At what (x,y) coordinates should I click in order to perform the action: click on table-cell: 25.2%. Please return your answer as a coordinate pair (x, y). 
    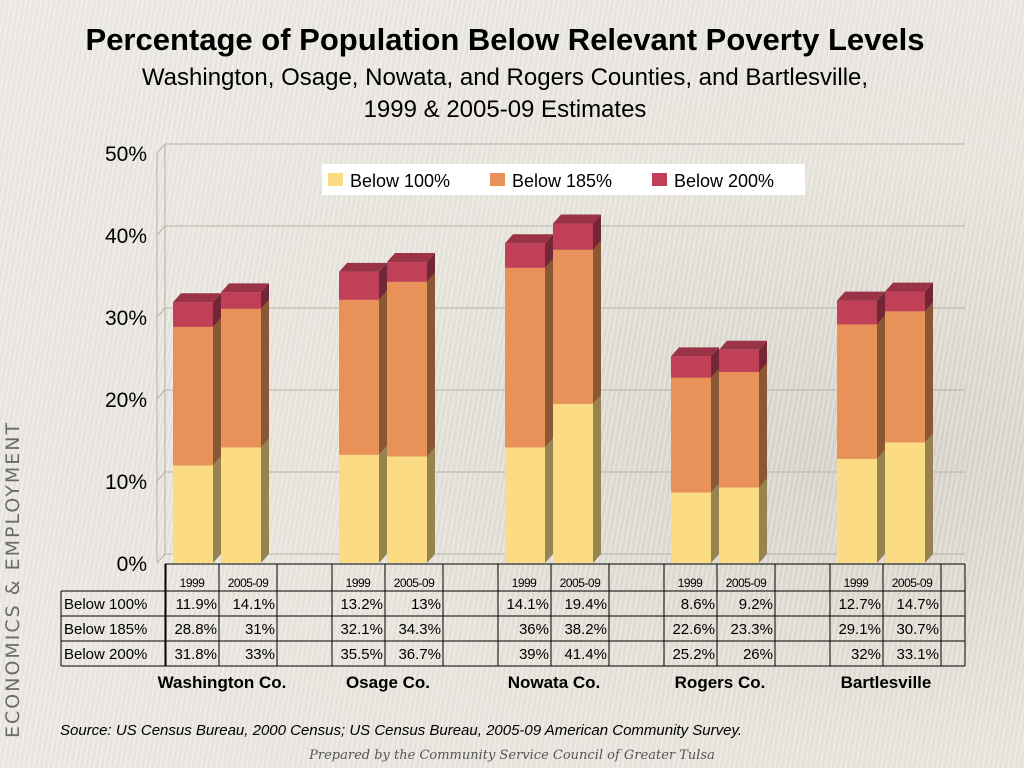
    Looking at the image, I should click on (693, 654).